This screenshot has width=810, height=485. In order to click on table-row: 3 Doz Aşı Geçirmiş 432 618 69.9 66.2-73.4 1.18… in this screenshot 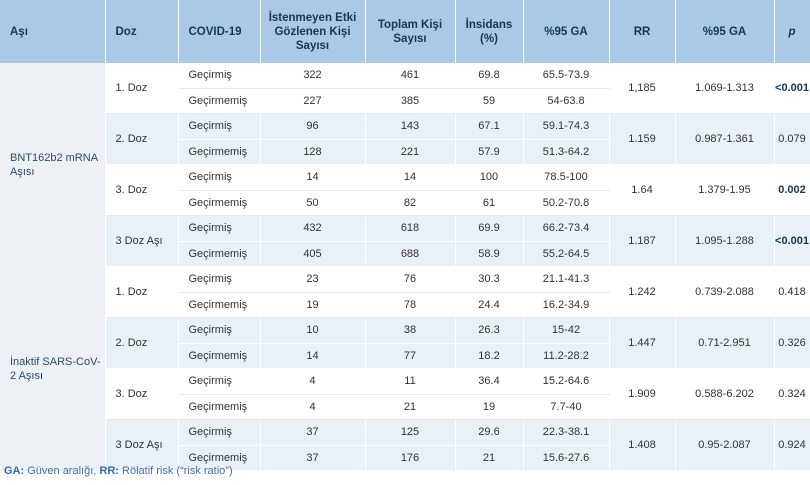, I will do `click(405, 241)`.